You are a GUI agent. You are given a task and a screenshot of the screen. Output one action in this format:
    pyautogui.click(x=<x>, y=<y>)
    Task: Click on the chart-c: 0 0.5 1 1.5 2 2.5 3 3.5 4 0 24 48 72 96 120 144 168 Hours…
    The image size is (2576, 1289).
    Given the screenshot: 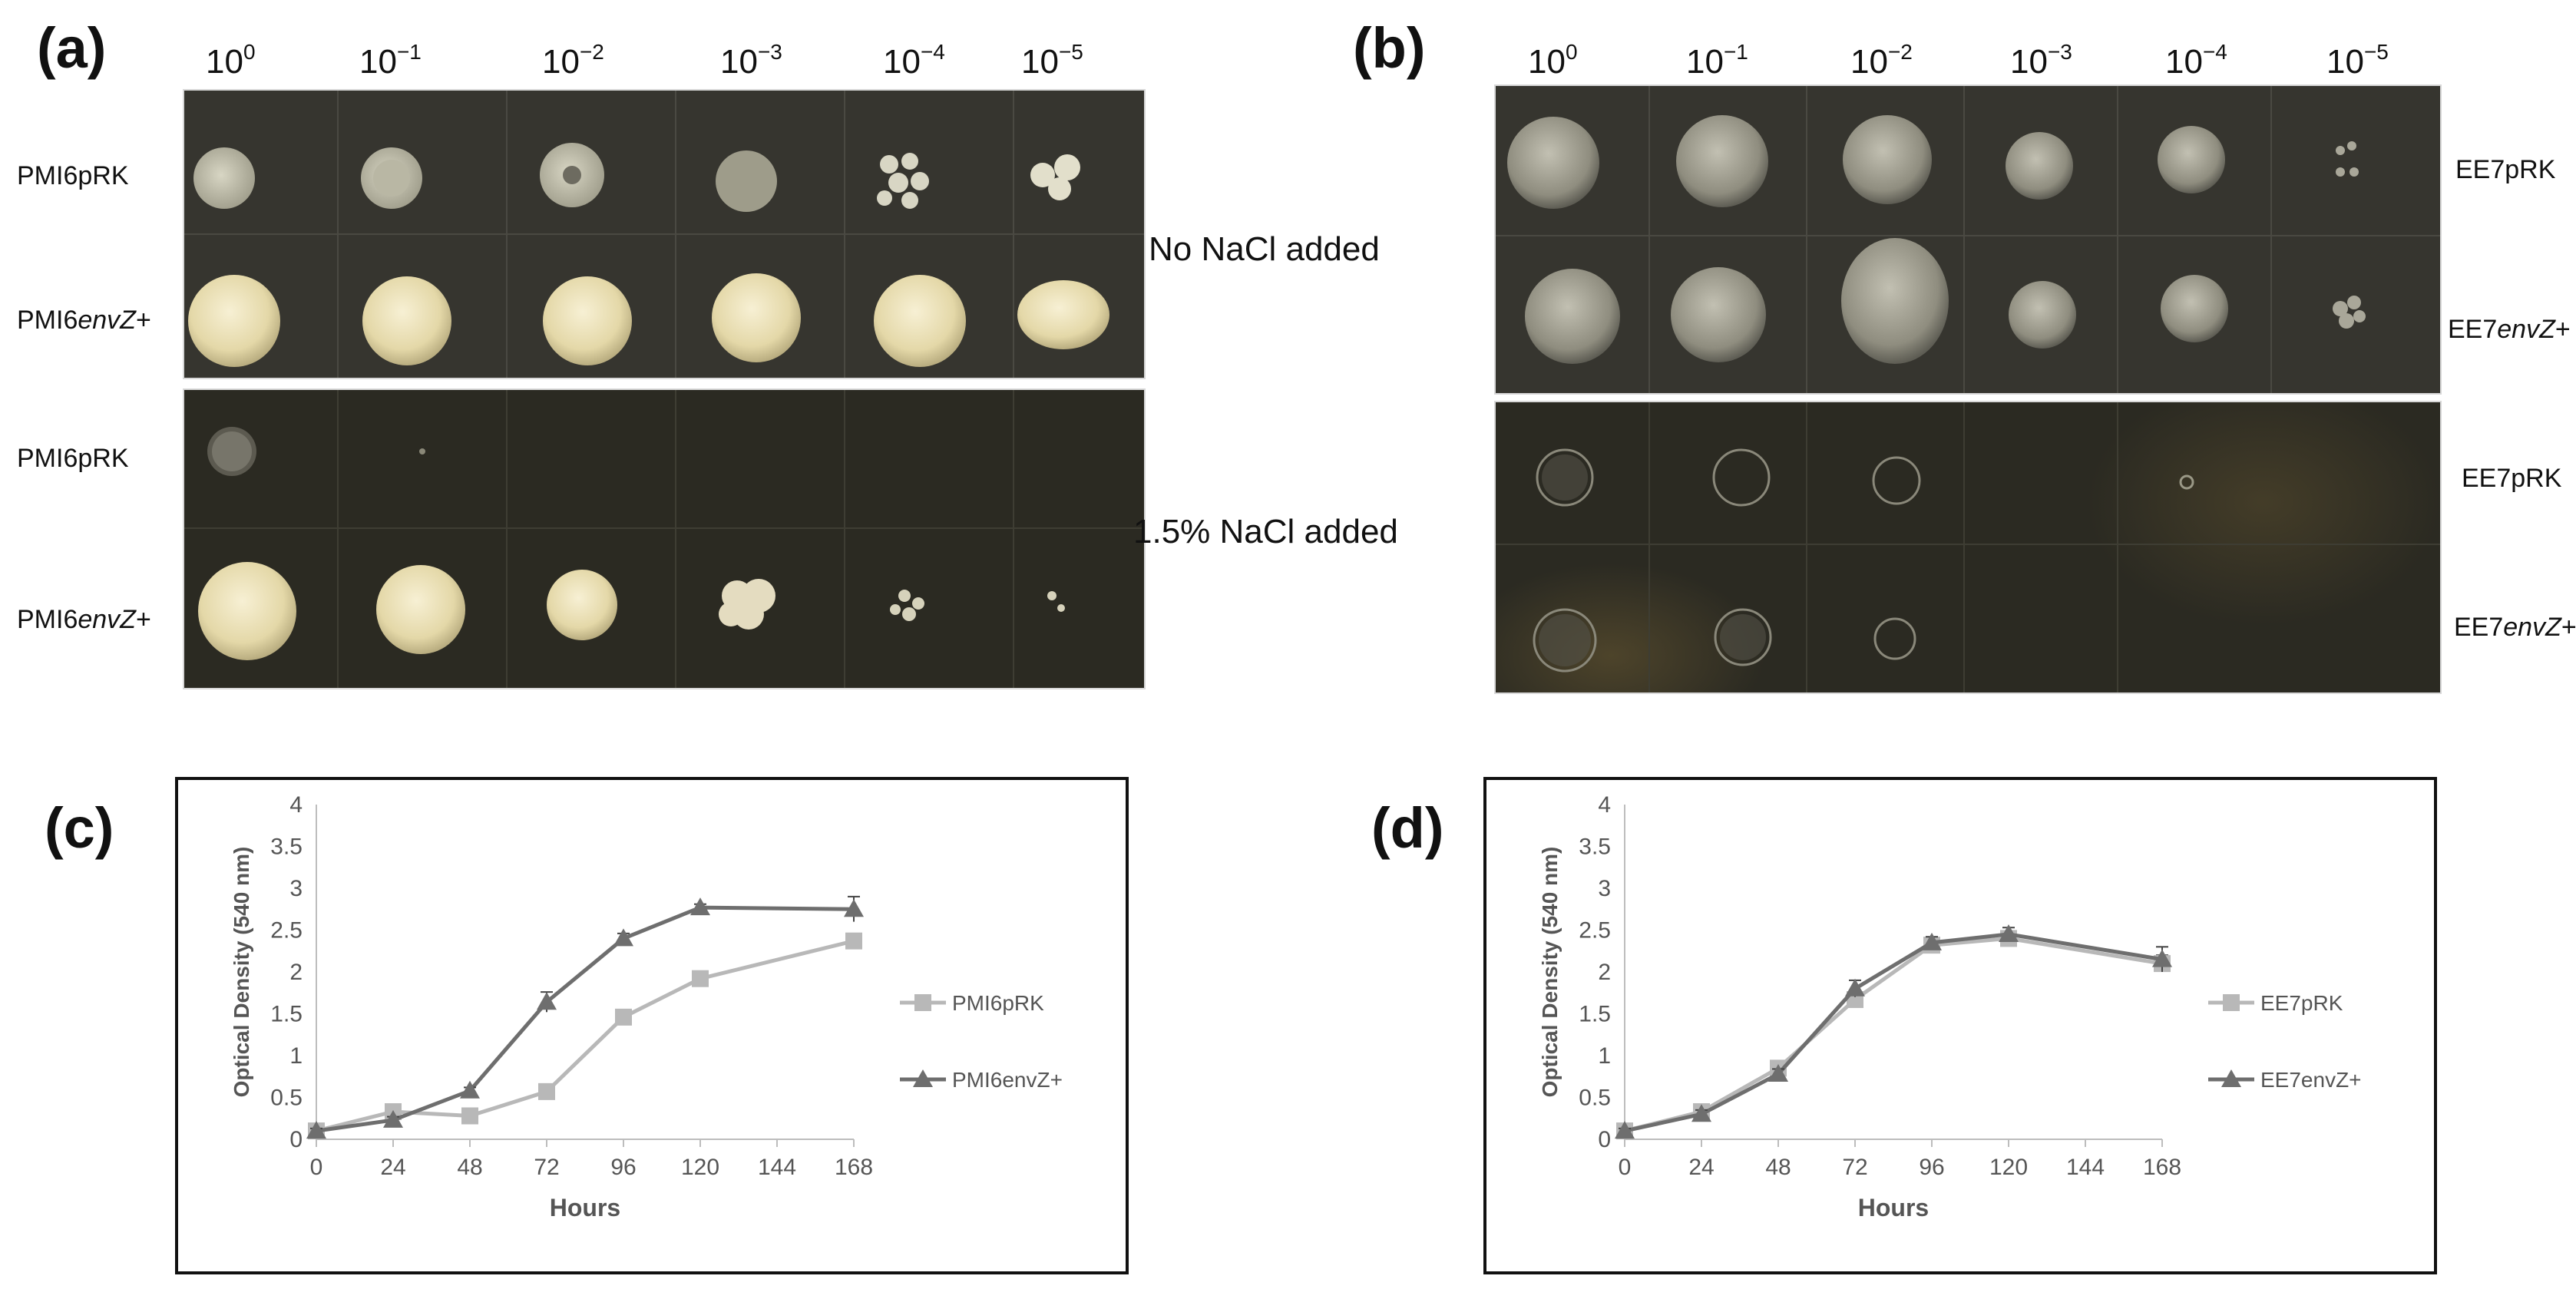 What is the action you would take?
    pyautogui.click(x=652, y=1025)
    